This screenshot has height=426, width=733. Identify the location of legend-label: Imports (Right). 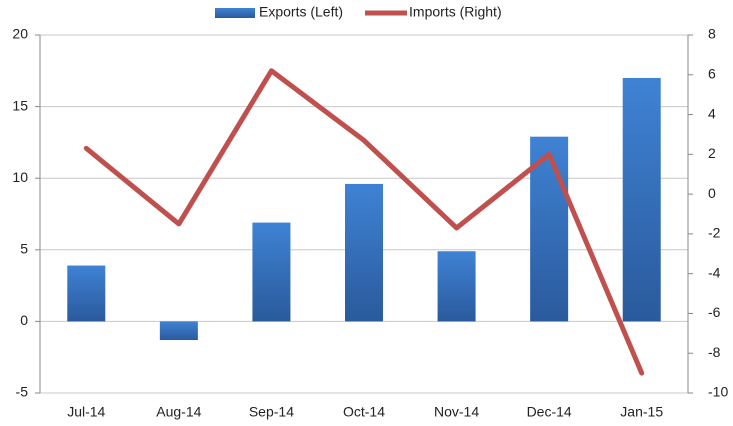
(455, 12).